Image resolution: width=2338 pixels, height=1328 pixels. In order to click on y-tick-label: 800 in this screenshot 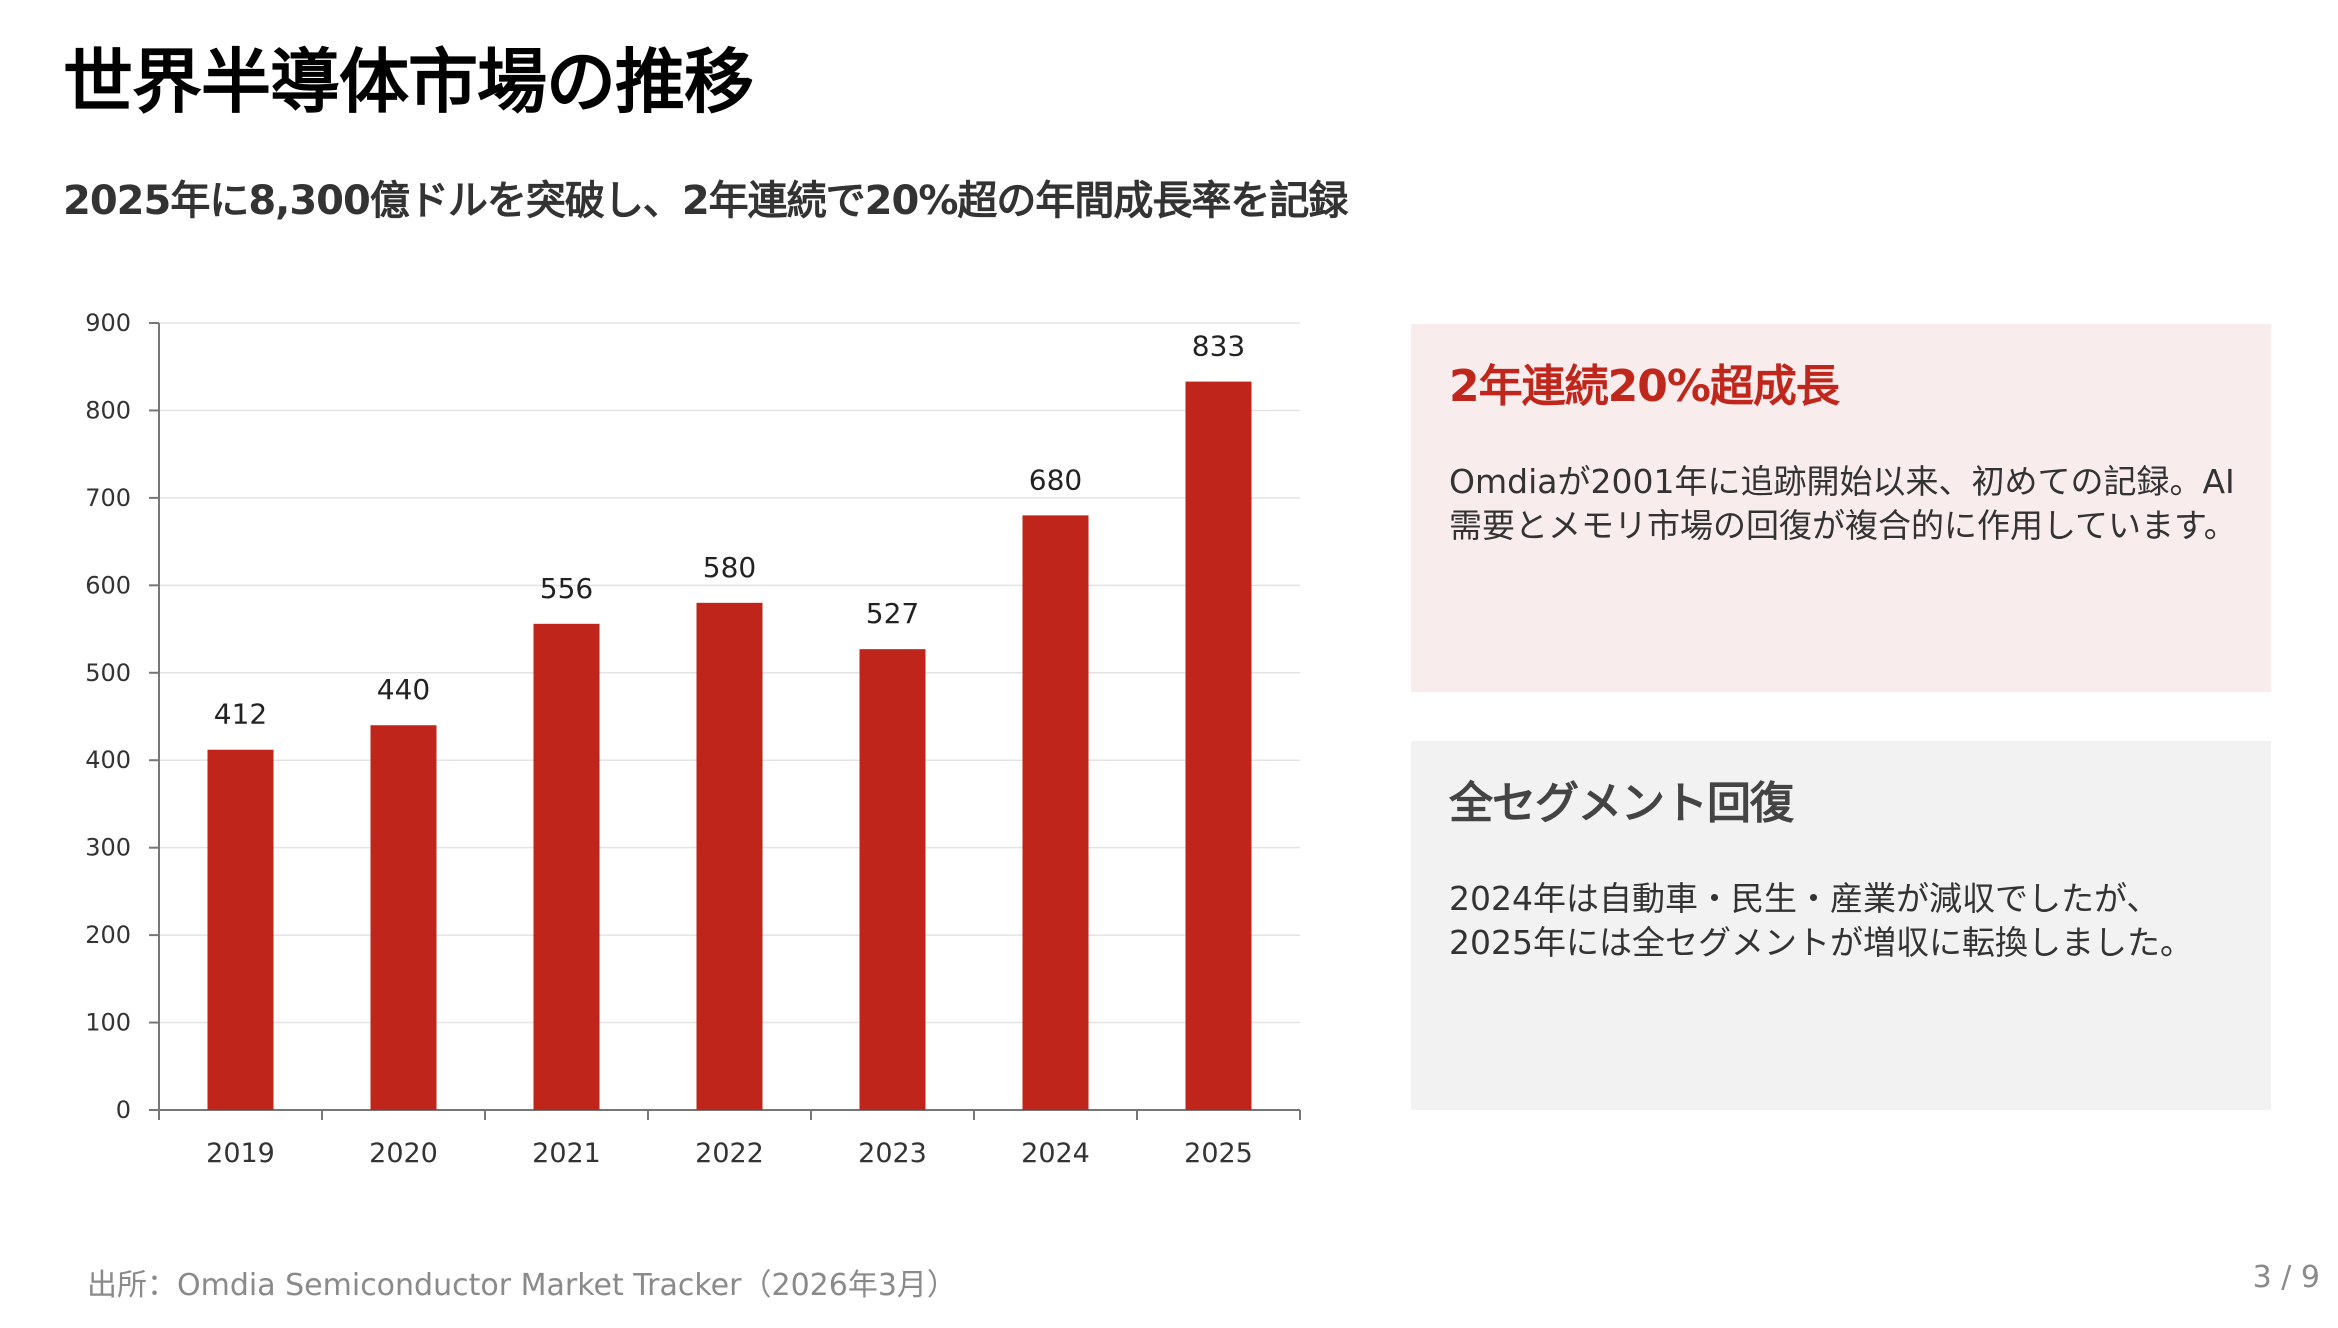, I will do `click(108, 410)`.